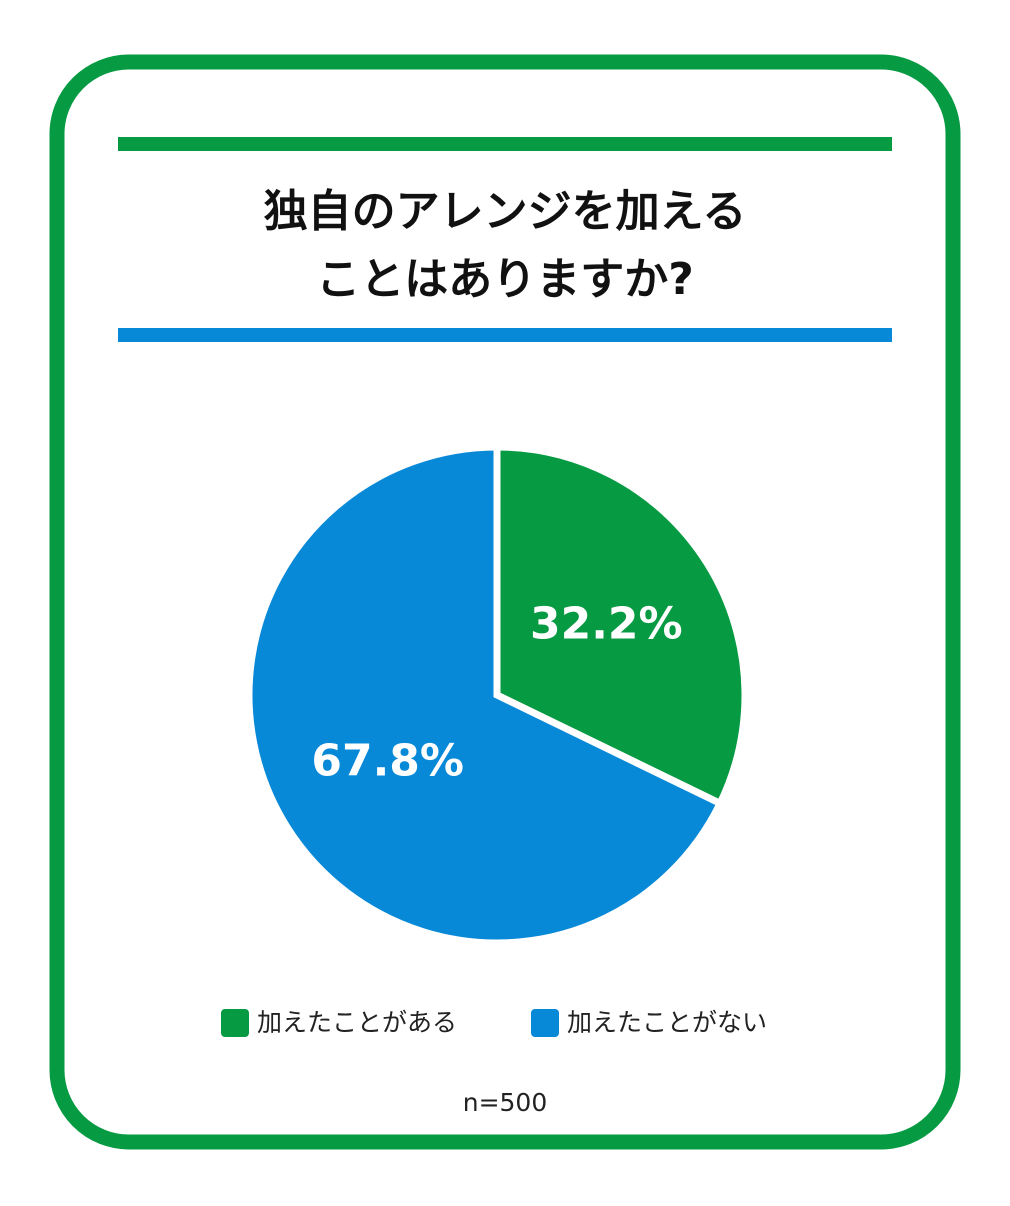  Describe the element at coordinates (505, 1102) in the screenshot. I see `sample-note: n=500` at that location.